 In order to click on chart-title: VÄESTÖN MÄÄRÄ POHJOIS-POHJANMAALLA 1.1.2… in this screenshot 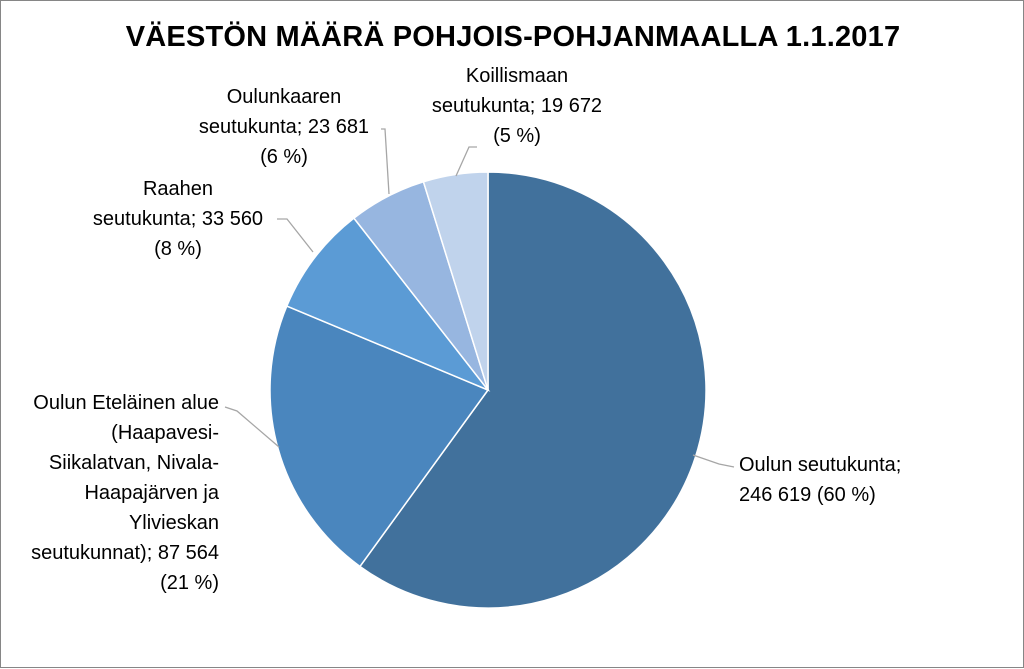, I will do `click(513, 37)`.